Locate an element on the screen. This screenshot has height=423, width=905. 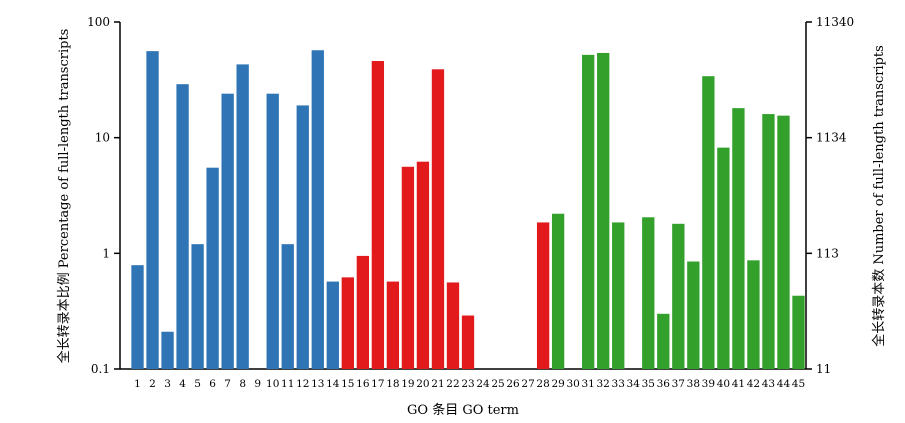
category-label-37: 37 is located at coordinates (678, 384).